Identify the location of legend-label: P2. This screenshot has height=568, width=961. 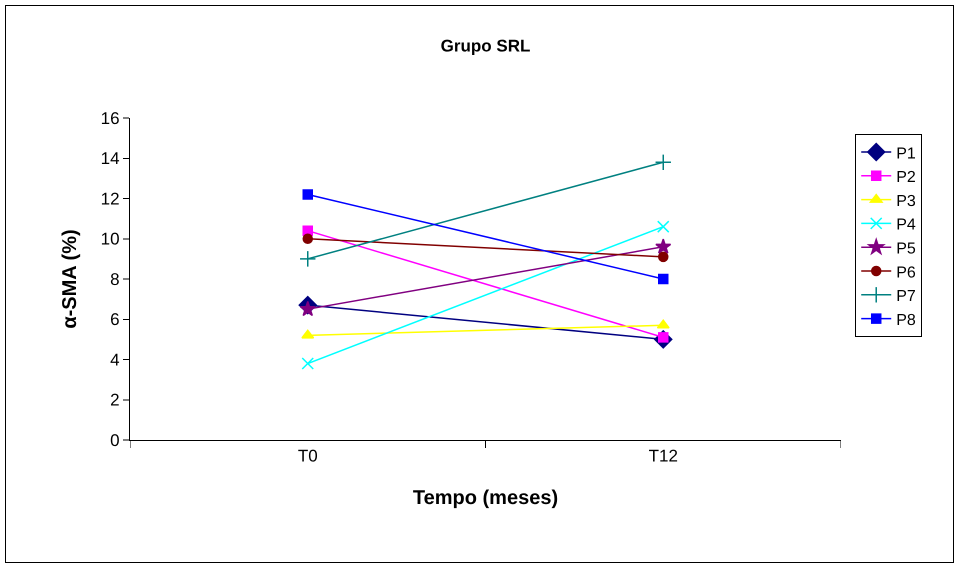
(906, 177).